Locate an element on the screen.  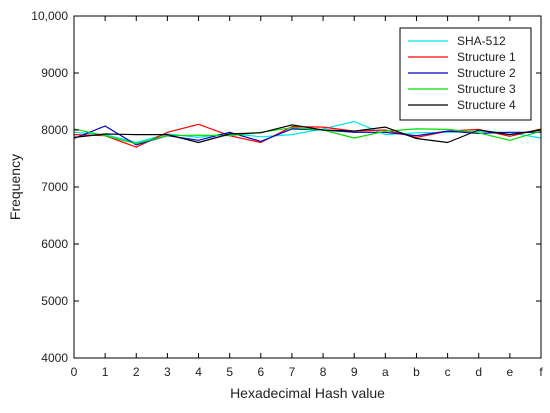
x-tick-label: f is located at coordinates (541, 372).